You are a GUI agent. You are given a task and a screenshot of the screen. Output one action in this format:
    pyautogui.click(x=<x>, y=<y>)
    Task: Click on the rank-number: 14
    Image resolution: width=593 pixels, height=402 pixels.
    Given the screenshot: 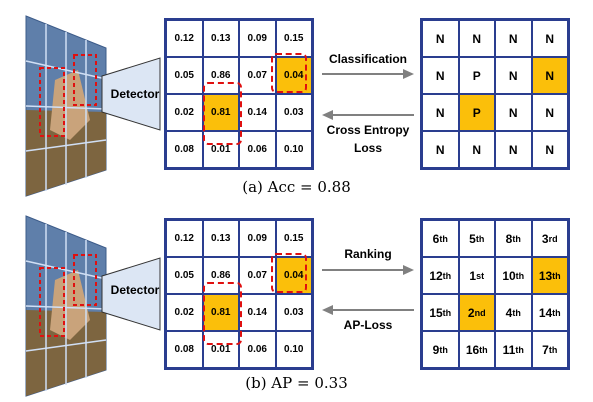 What is the action you would take?
    pyautogui.click(x=545, y=312)
    